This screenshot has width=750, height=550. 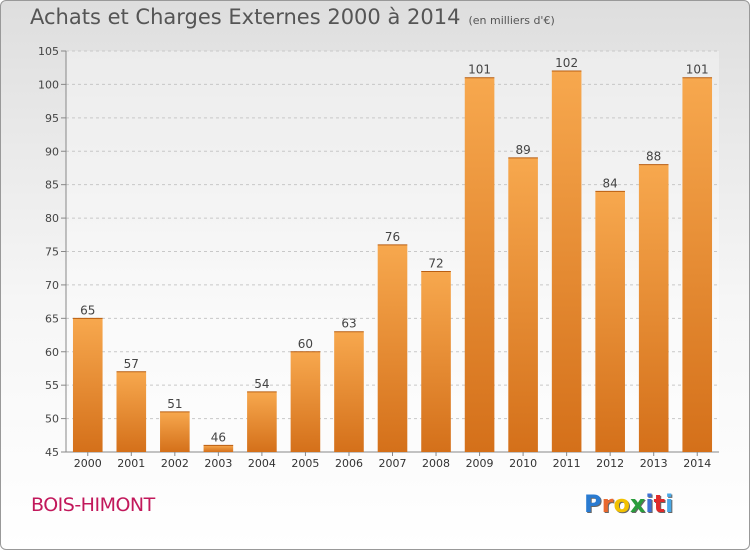 I want to click on y-tick-label: 60, so click(x=52, y=352).